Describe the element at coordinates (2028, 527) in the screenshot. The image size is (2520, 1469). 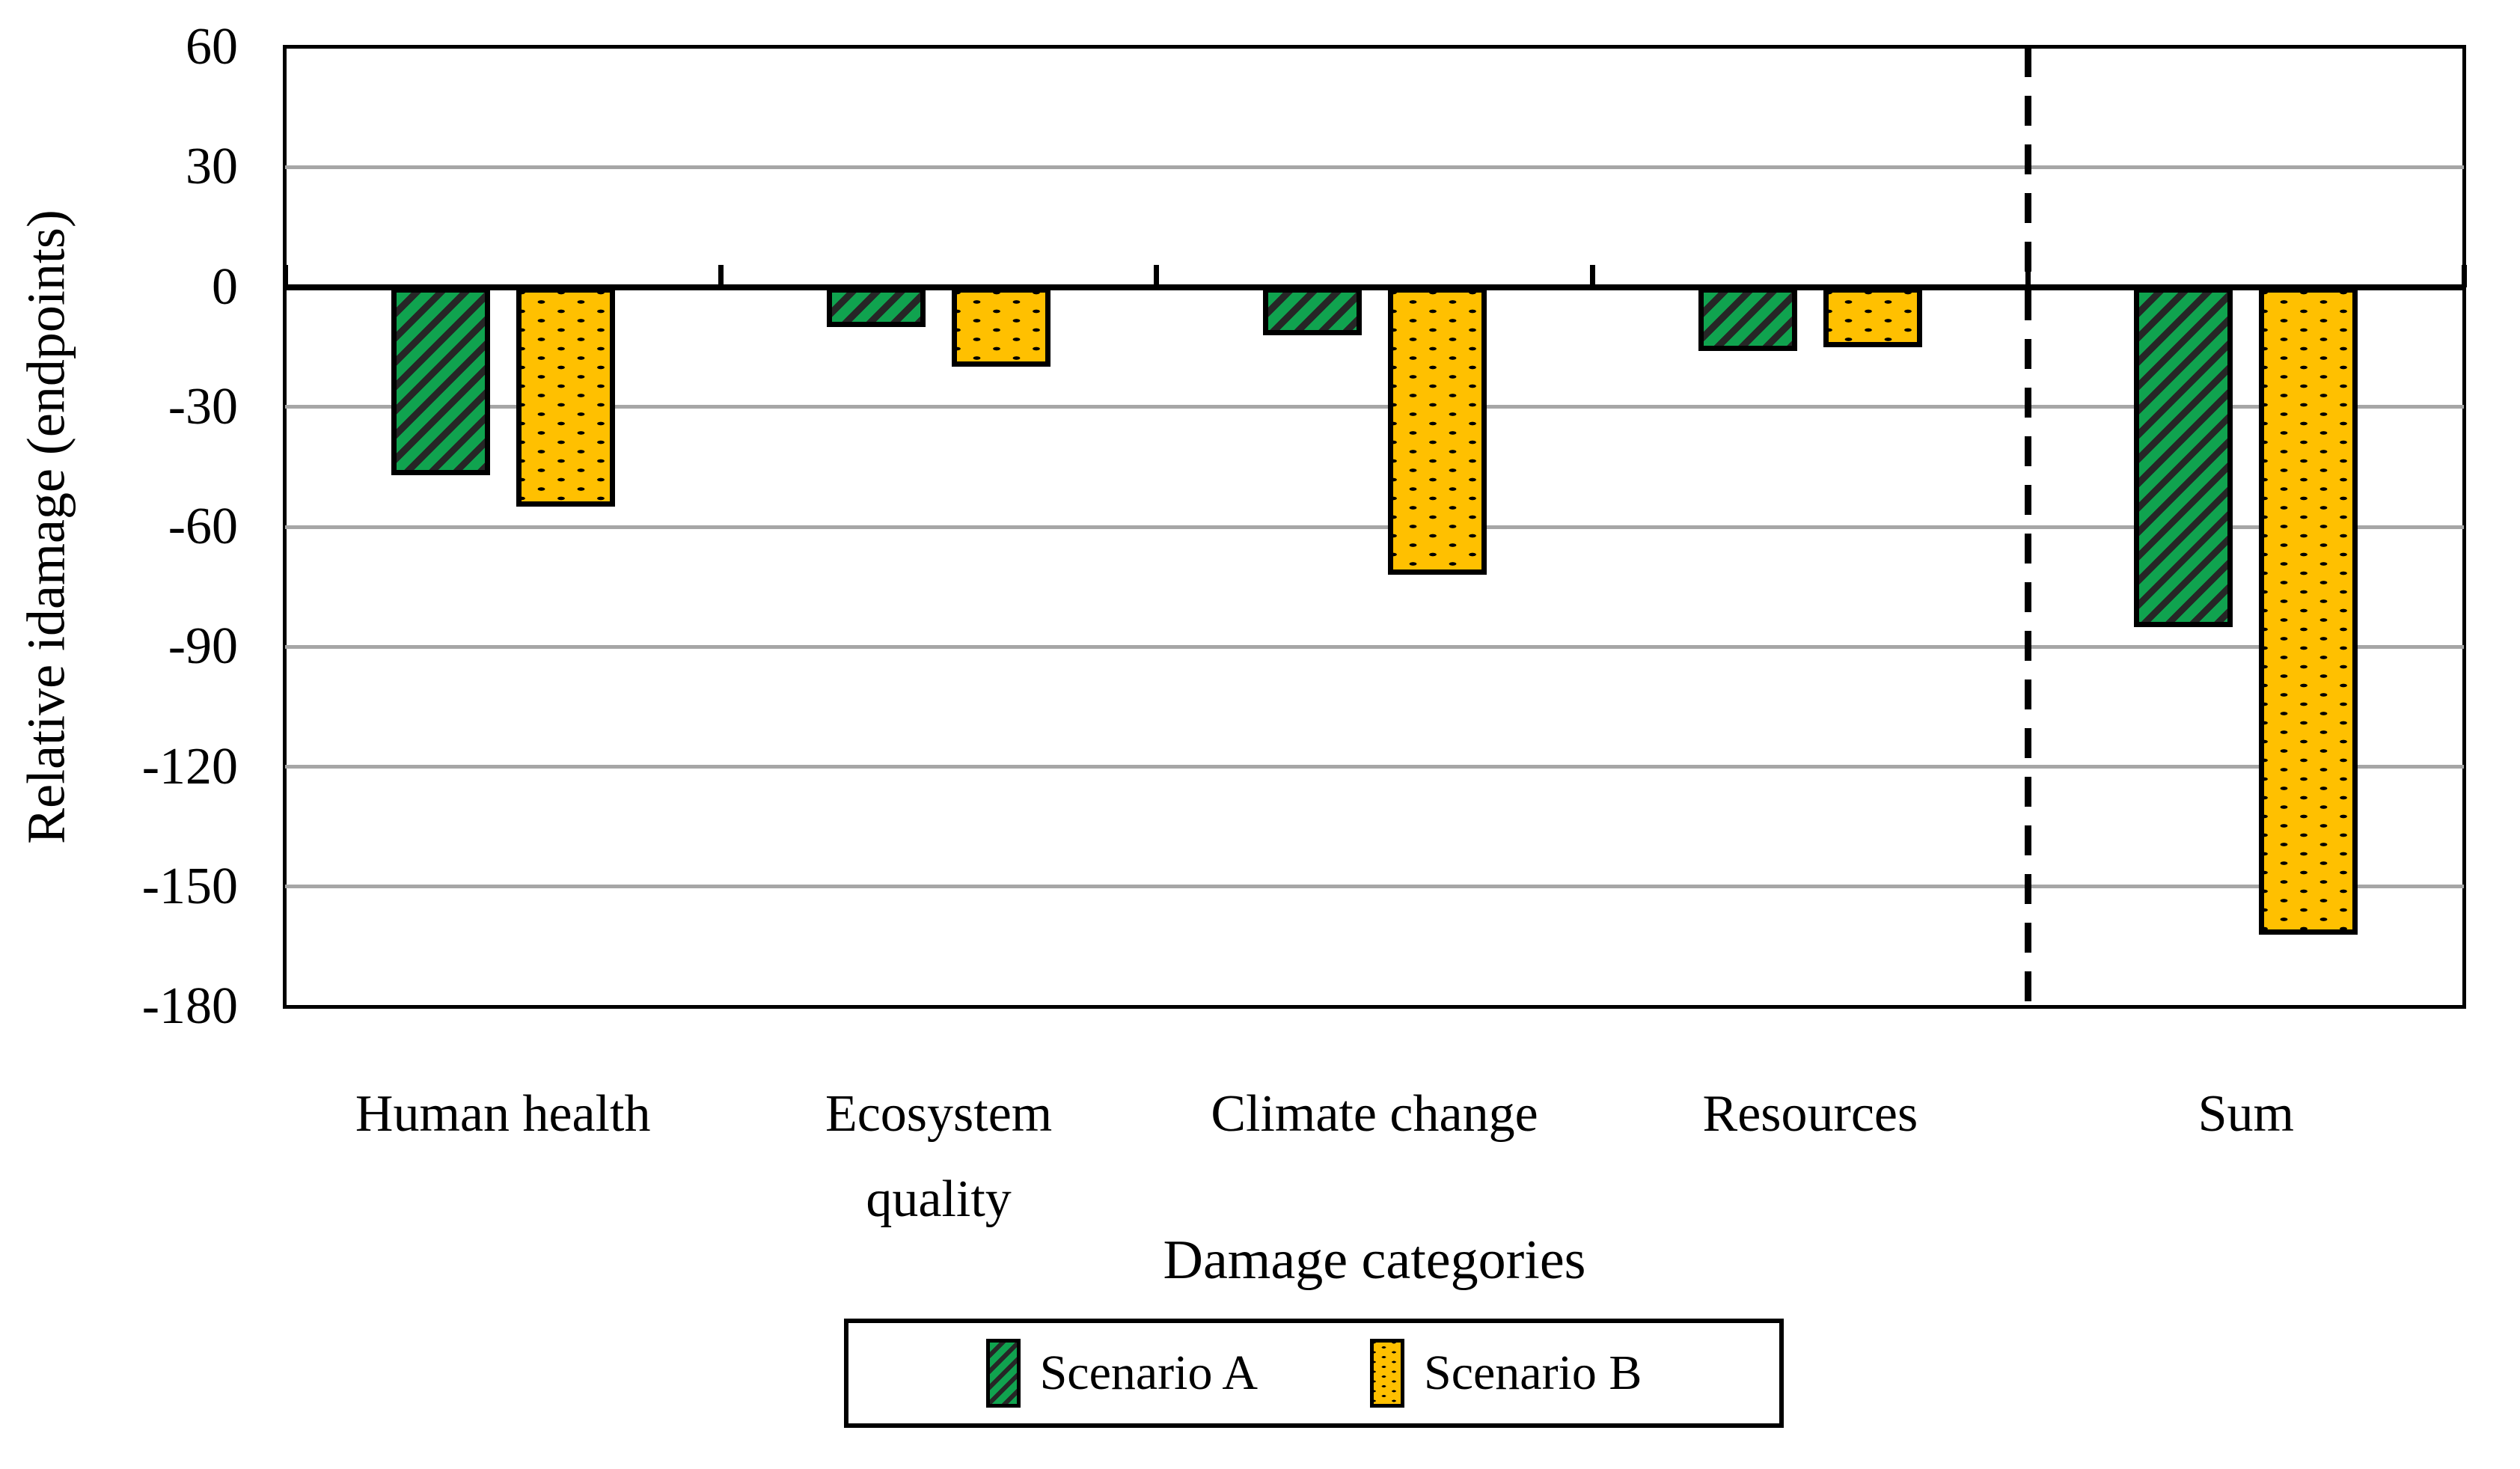
I see `dashed-separator-line` at that location.